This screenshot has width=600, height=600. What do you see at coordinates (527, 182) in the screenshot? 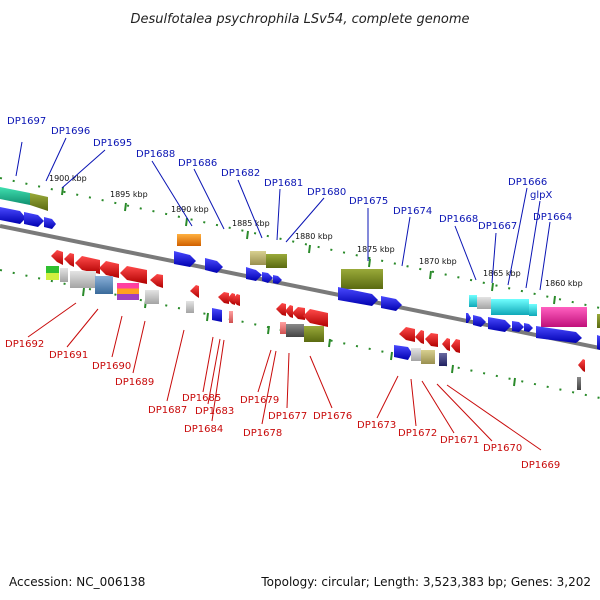
I see `gene-label: DP1666` at bounding box center [527, 182].